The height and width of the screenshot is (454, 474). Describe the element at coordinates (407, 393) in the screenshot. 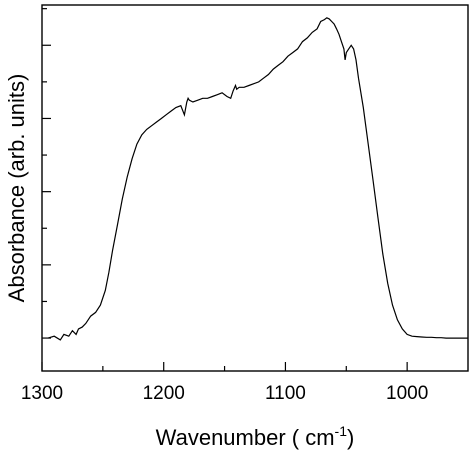

I see `x-tick-label: 1000` at that location.